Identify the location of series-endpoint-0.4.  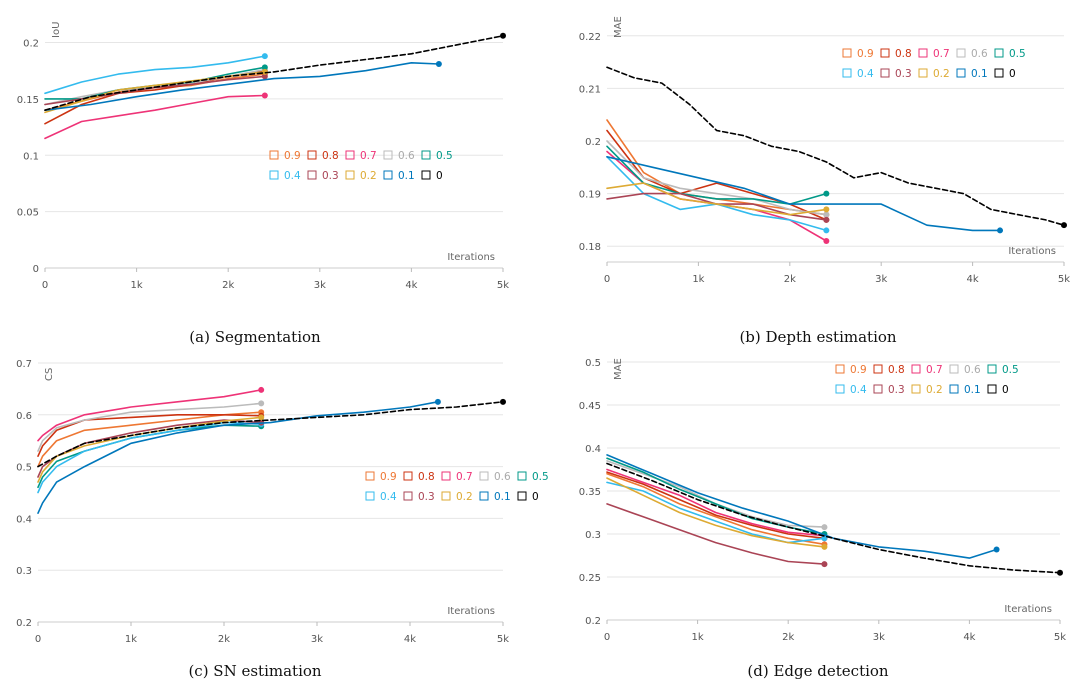
(826, 230).